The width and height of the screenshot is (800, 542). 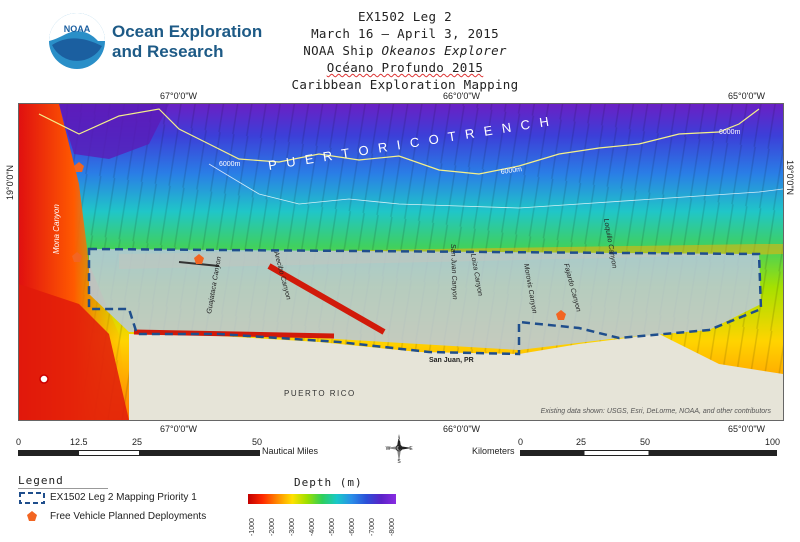 What do you see at coordinates (372, 527) in the screenshot?
I see `depth-tick-7000: -7000` at bounding box center [372, 527].